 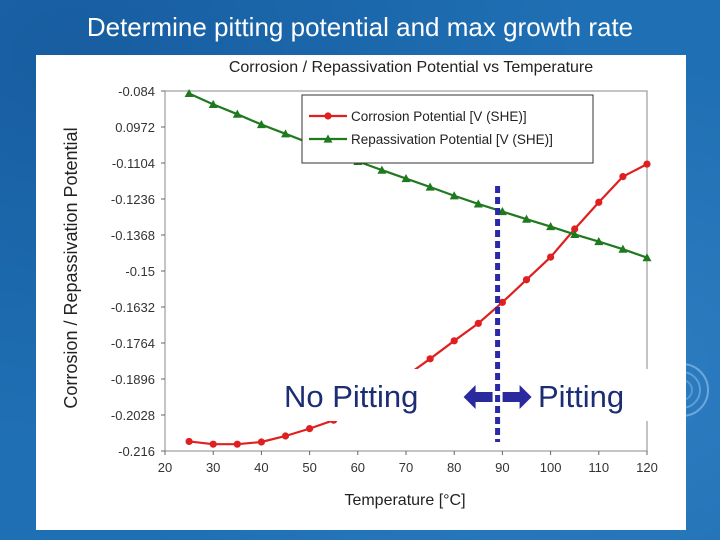 What do you see at coordinates (478, 397) in the screenshot?
I see `left-arrow-icon` at bounding box center [478, 397].